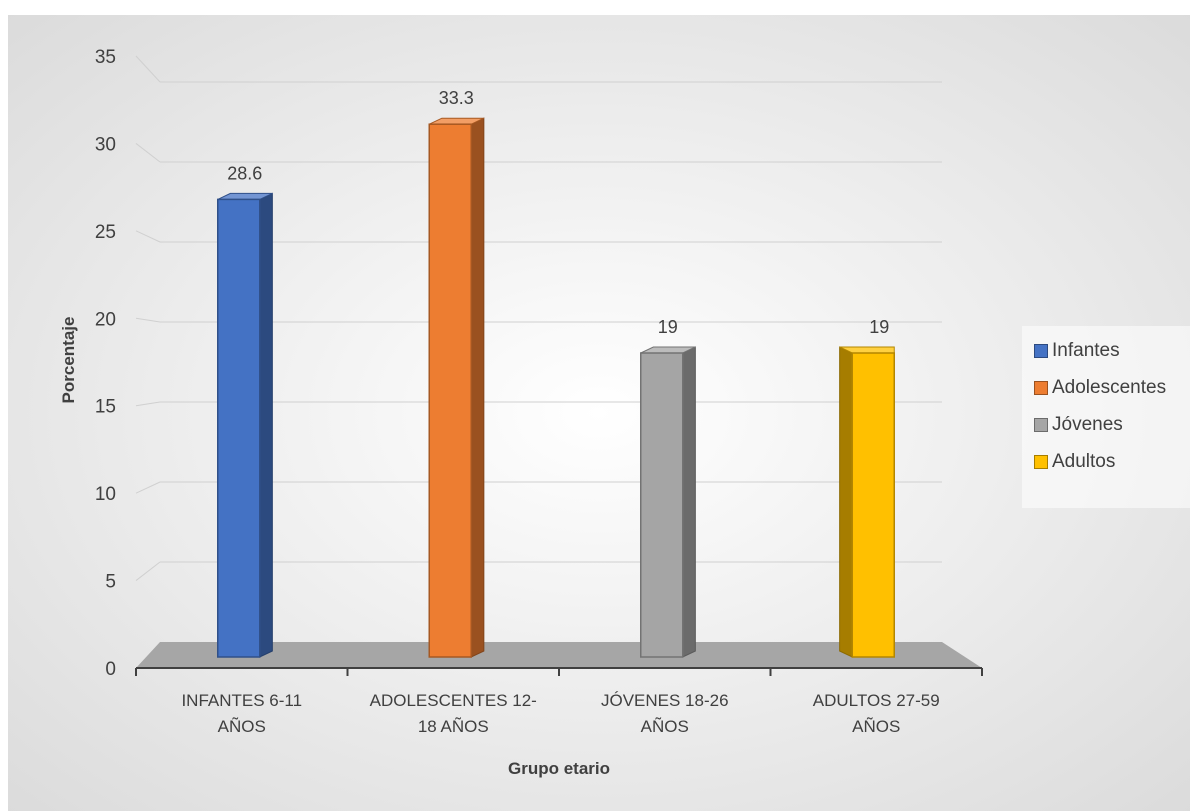 This screenshot has height=812, width=1200. I want to click on y-tick-label: 5, so click(110, 582).